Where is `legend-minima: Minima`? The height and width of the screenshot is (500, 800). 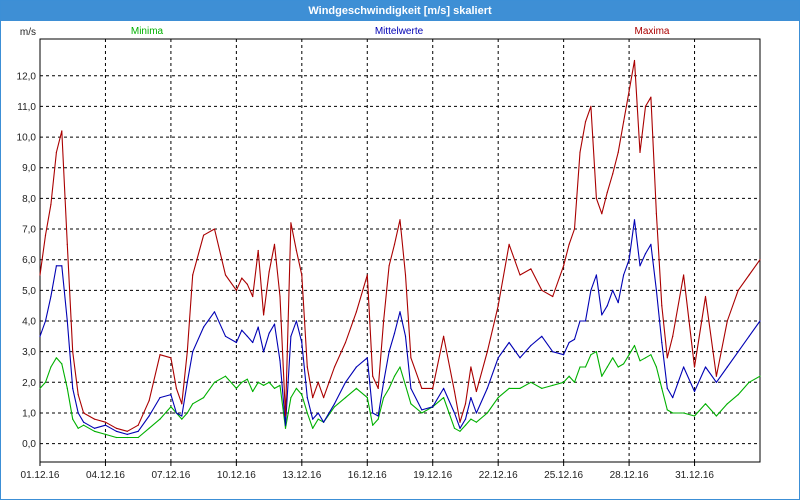
legend-minima: Minima is located at coordinates (147, 31).